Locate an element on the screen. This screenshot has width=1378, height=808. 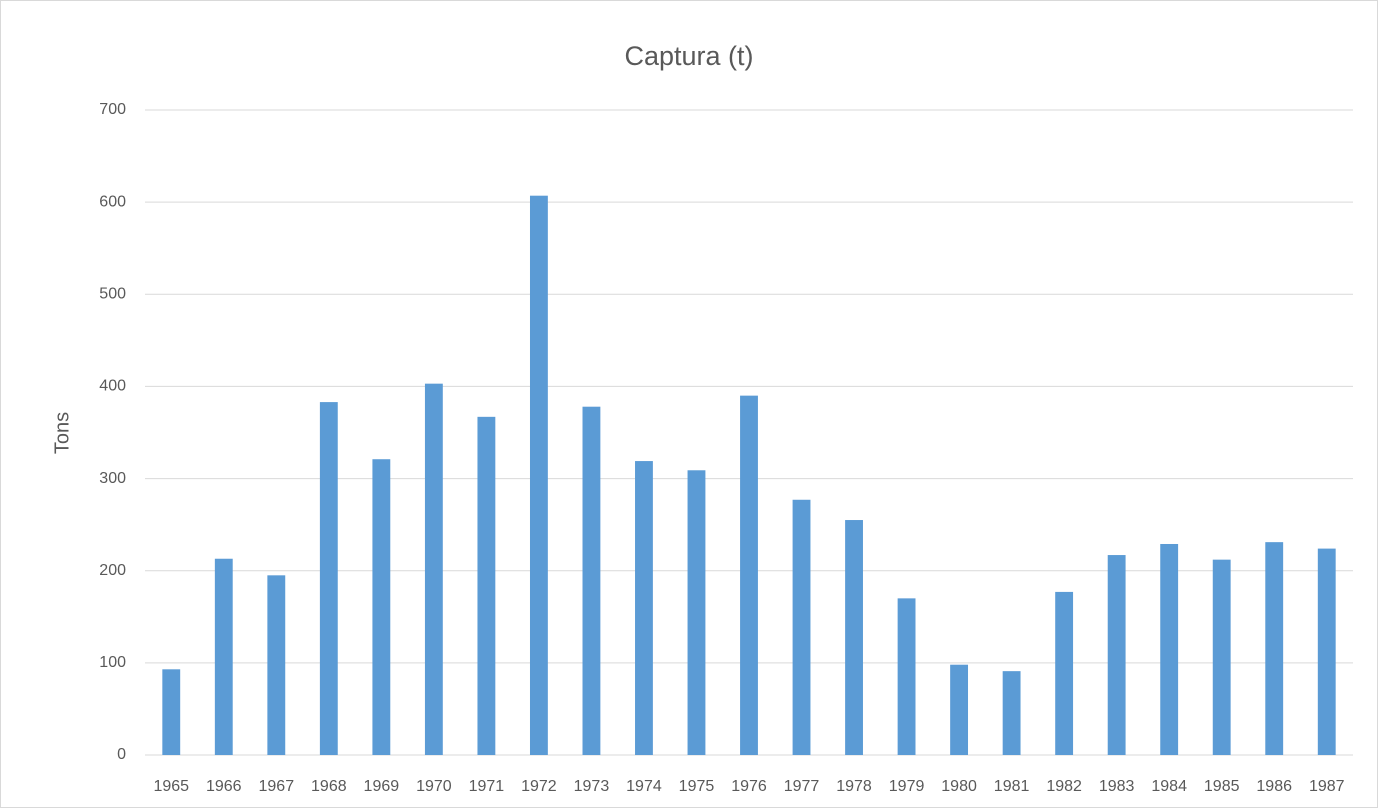
x-tick-label: 1985 is located at coordinates (1222, 786).